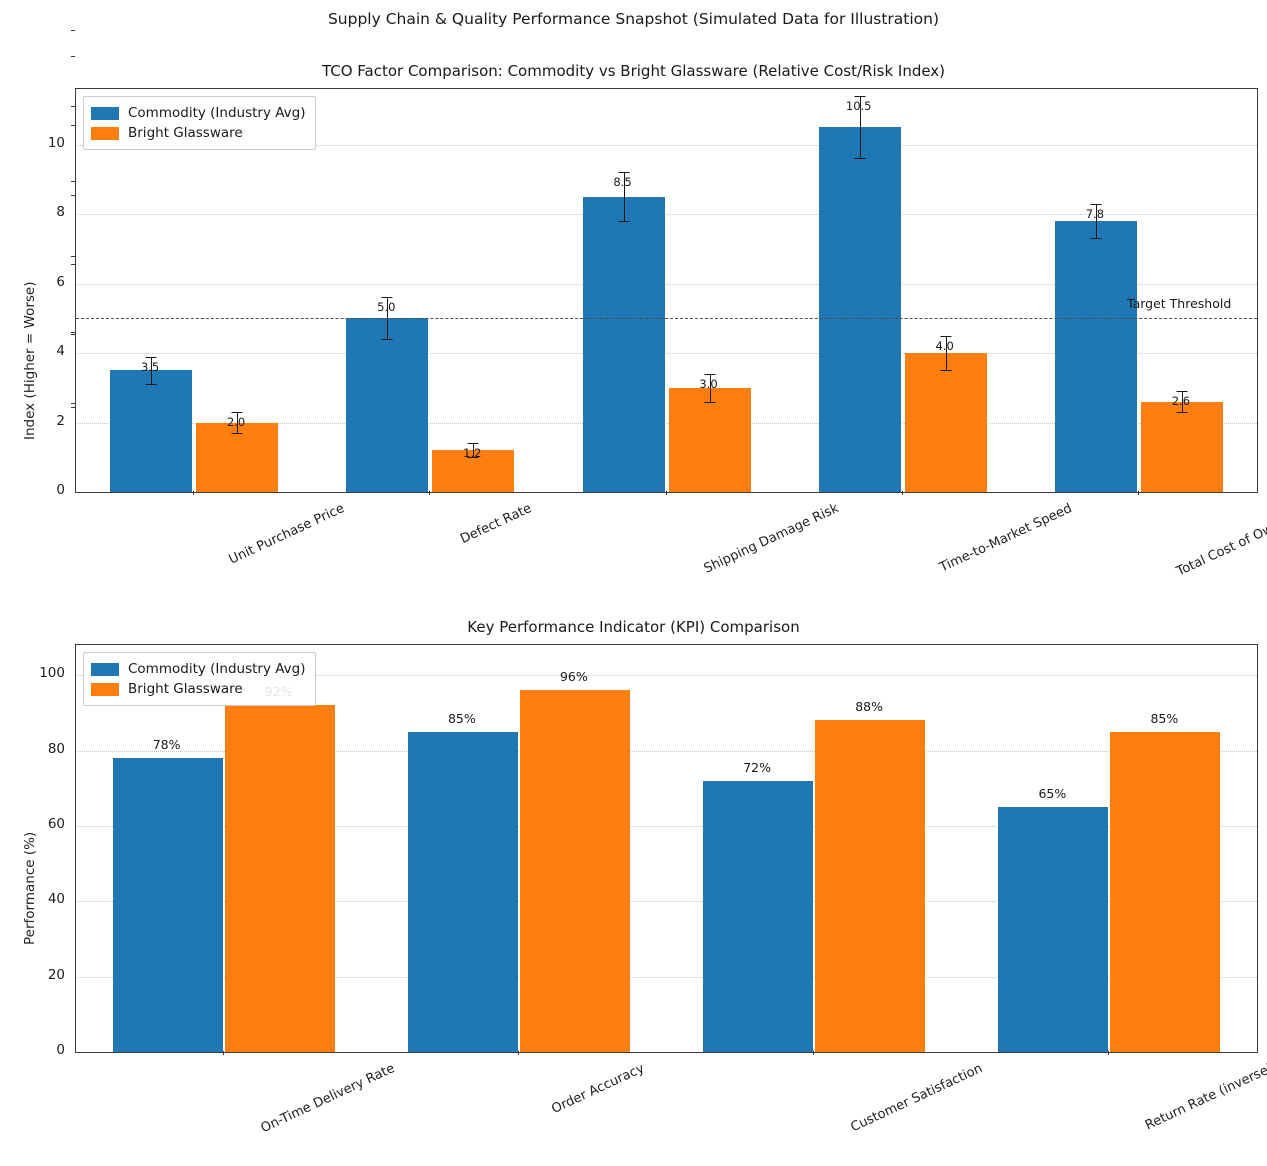  What do you see at coordinates (52, 673) in the screenshot?
I see `y-tick-label: 100` at bounding box center [52, 673].